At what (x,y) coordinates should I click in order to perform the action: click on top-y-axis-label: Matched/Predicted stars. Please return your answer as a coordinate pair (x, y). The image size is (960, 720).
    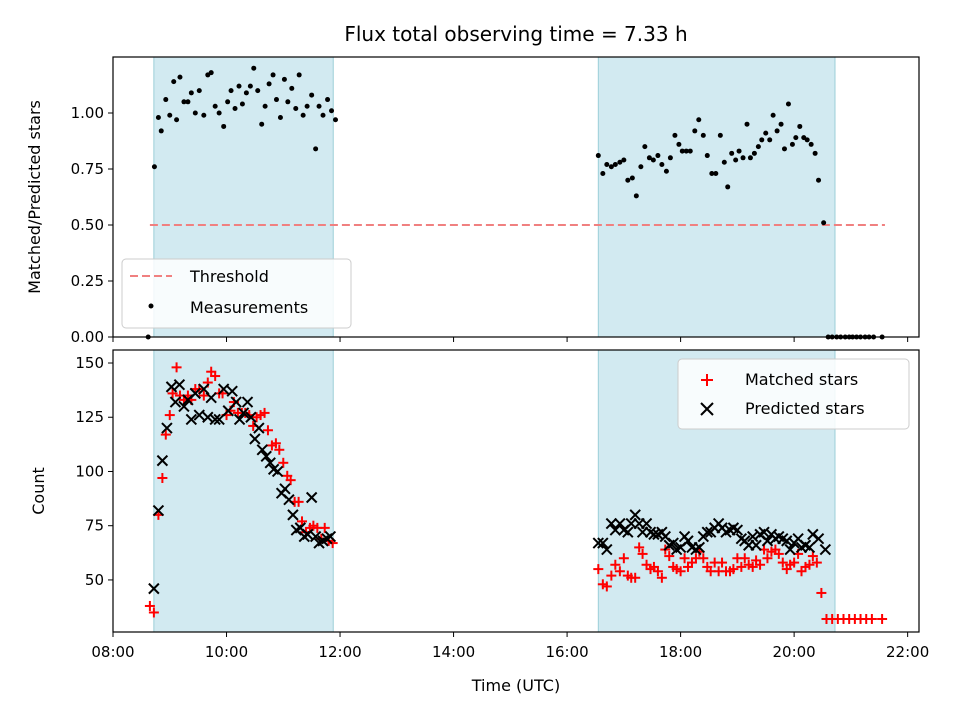
    Looking at the image, I should click on (34, 197).